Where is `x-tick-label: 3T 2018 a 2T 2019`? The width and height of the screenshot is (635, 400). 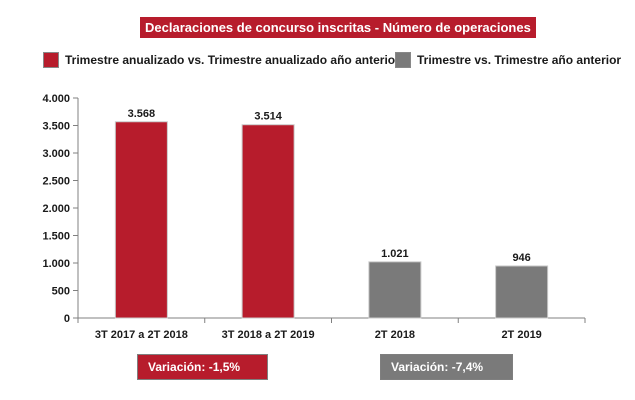 x-tick-label: 3T 2018 a 2T 2019 is located at coordinates (268, 335).